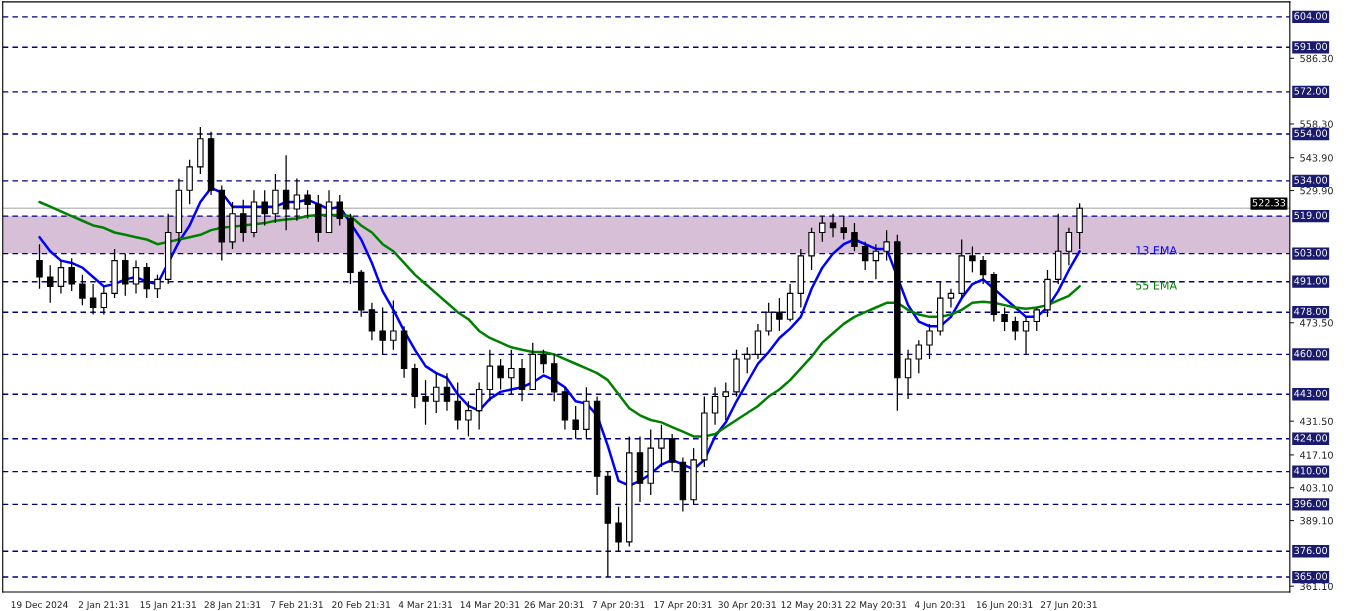  Describe the element at coordinates (554, 605) in the screenshot. I see `x-tick-label: 26 Mar 20:31` at that location.